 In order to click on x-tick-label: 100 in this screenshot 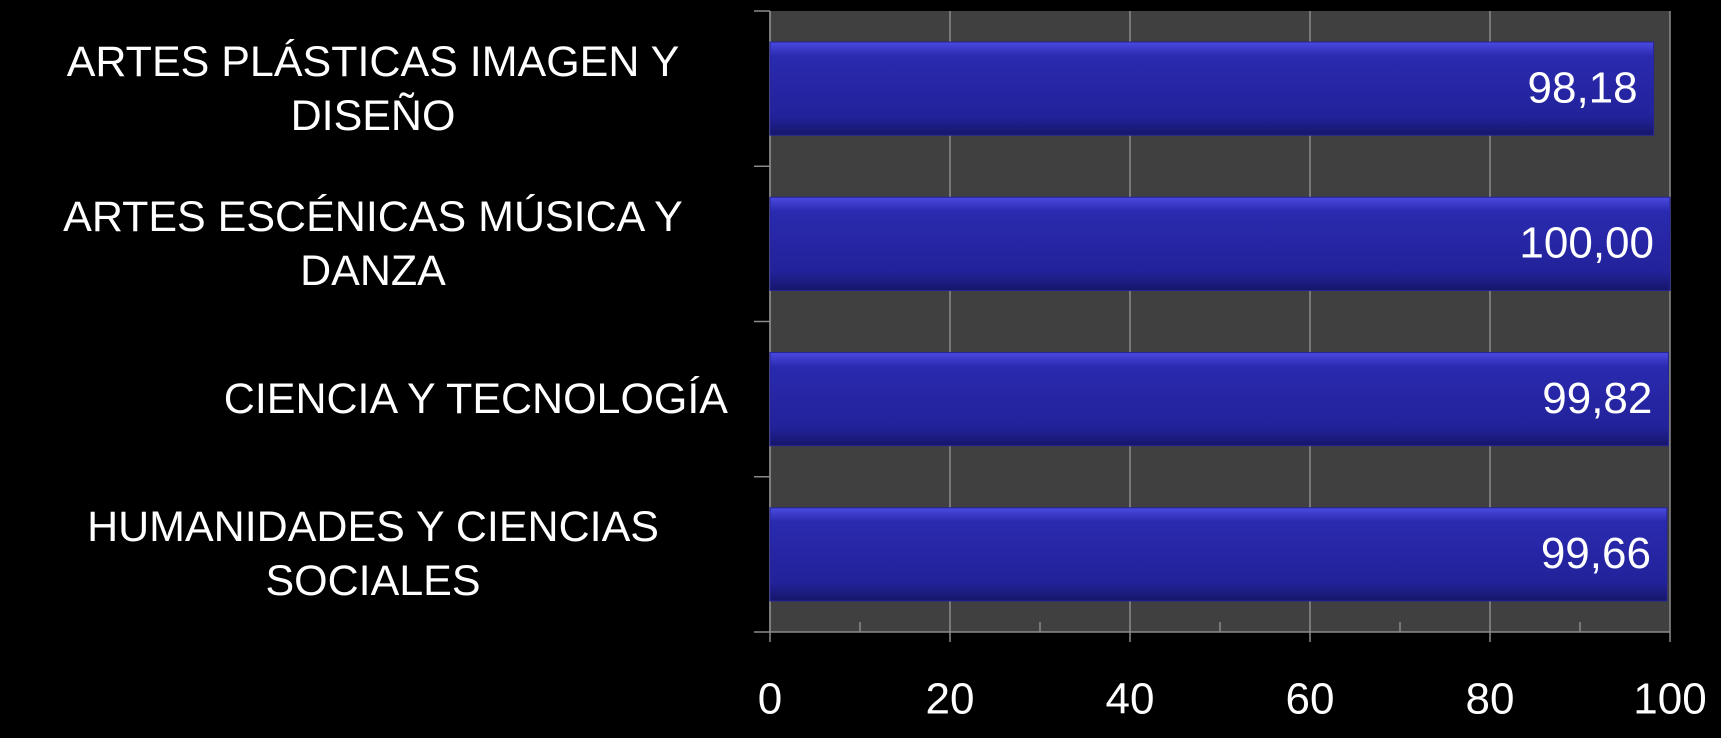, I will do `click(1669, 699)`.